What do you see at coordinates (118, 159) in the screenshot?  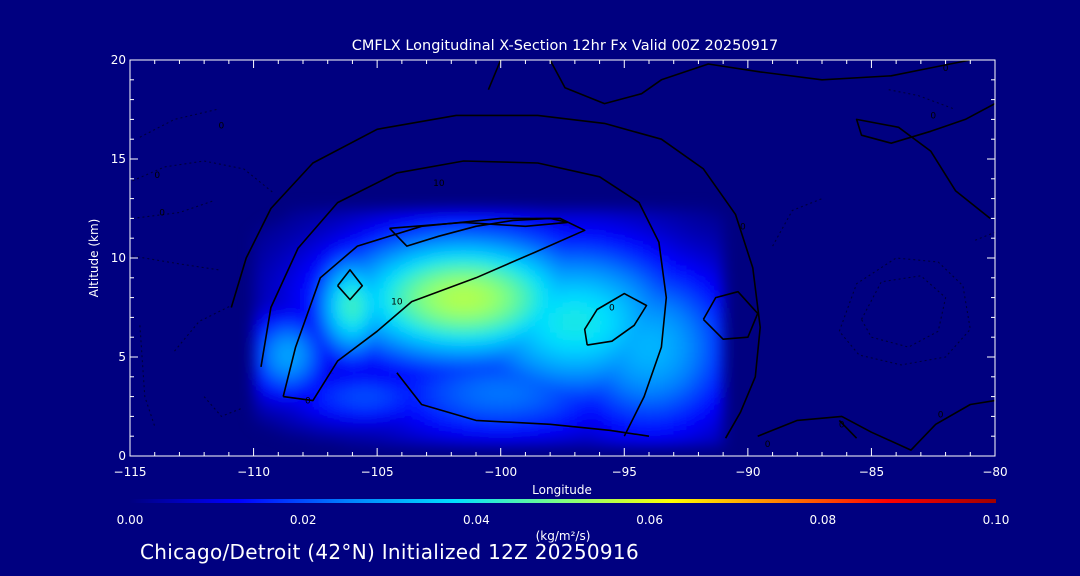 I see `y-tick-label: 15` at bounding box center [118, 159].